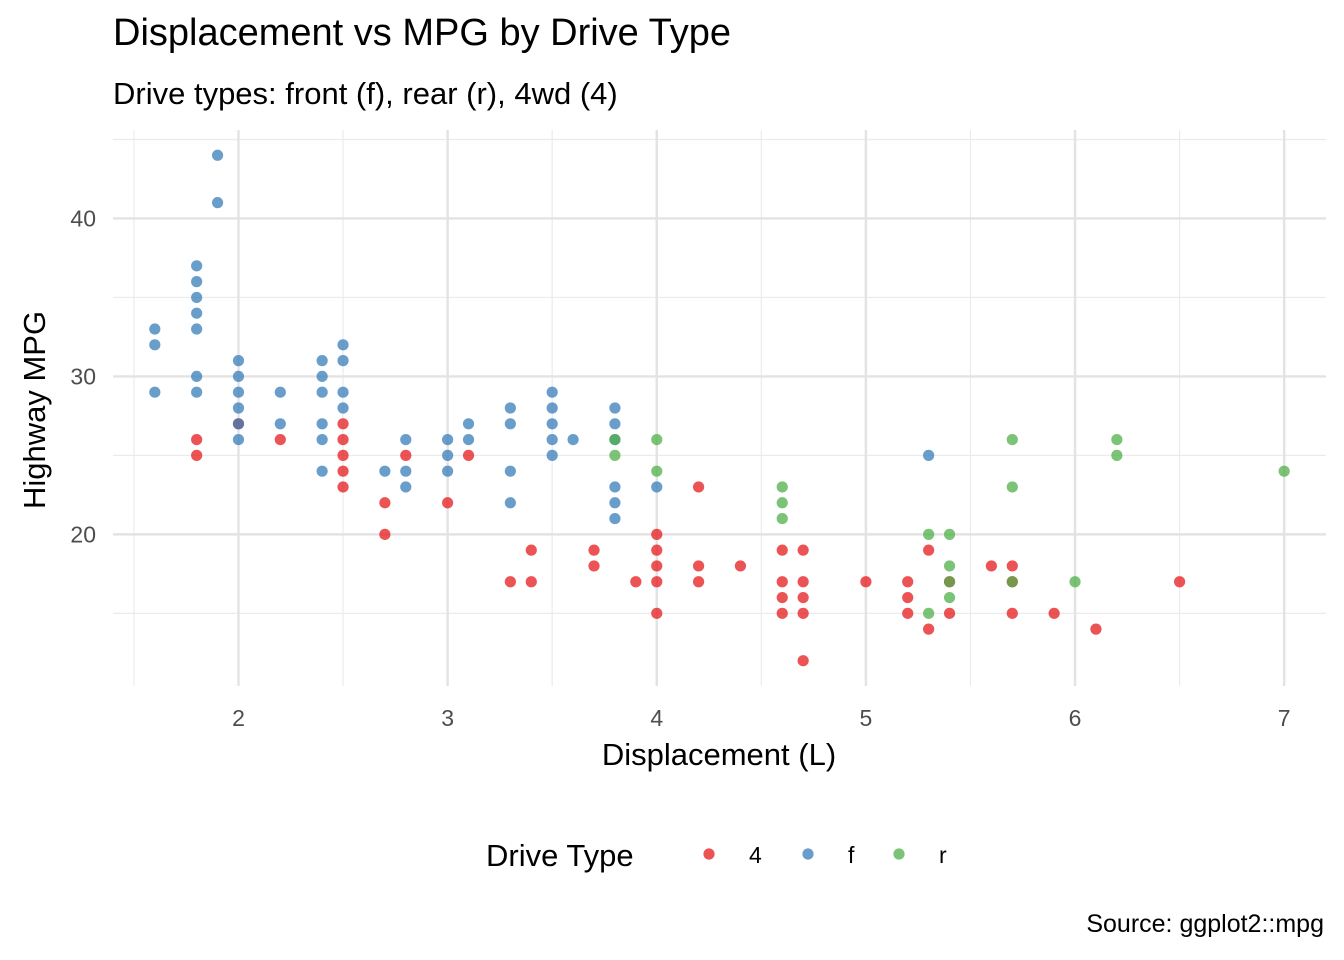 The image size is (1344, 960). What do you see at coordinates (83, 534) in the screenshot?
I see `y-tick-label: 20` at bounding box center [83, 534].